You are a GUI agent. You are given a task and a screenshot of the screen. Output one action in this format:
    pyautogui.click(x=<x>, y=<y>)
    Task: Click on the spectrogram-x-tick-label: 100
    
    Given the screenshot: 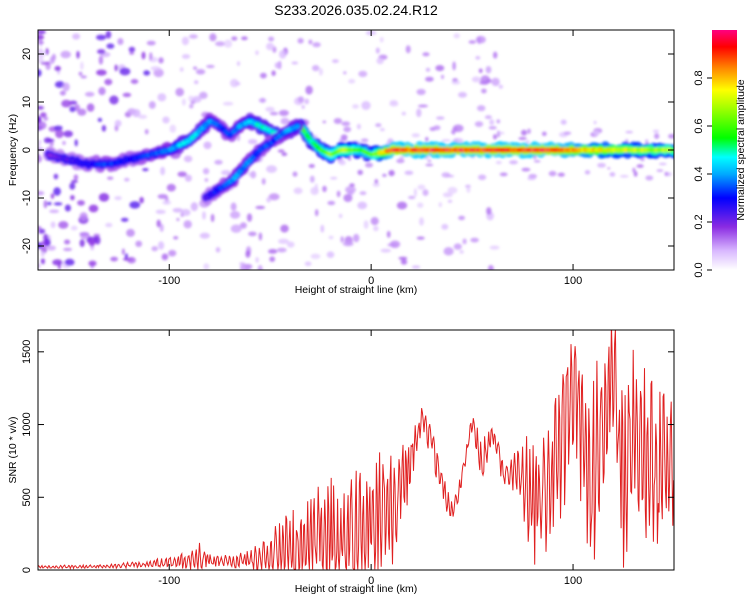 What is the action you would take?
    pyautogui.click(x=573, y=281)
    